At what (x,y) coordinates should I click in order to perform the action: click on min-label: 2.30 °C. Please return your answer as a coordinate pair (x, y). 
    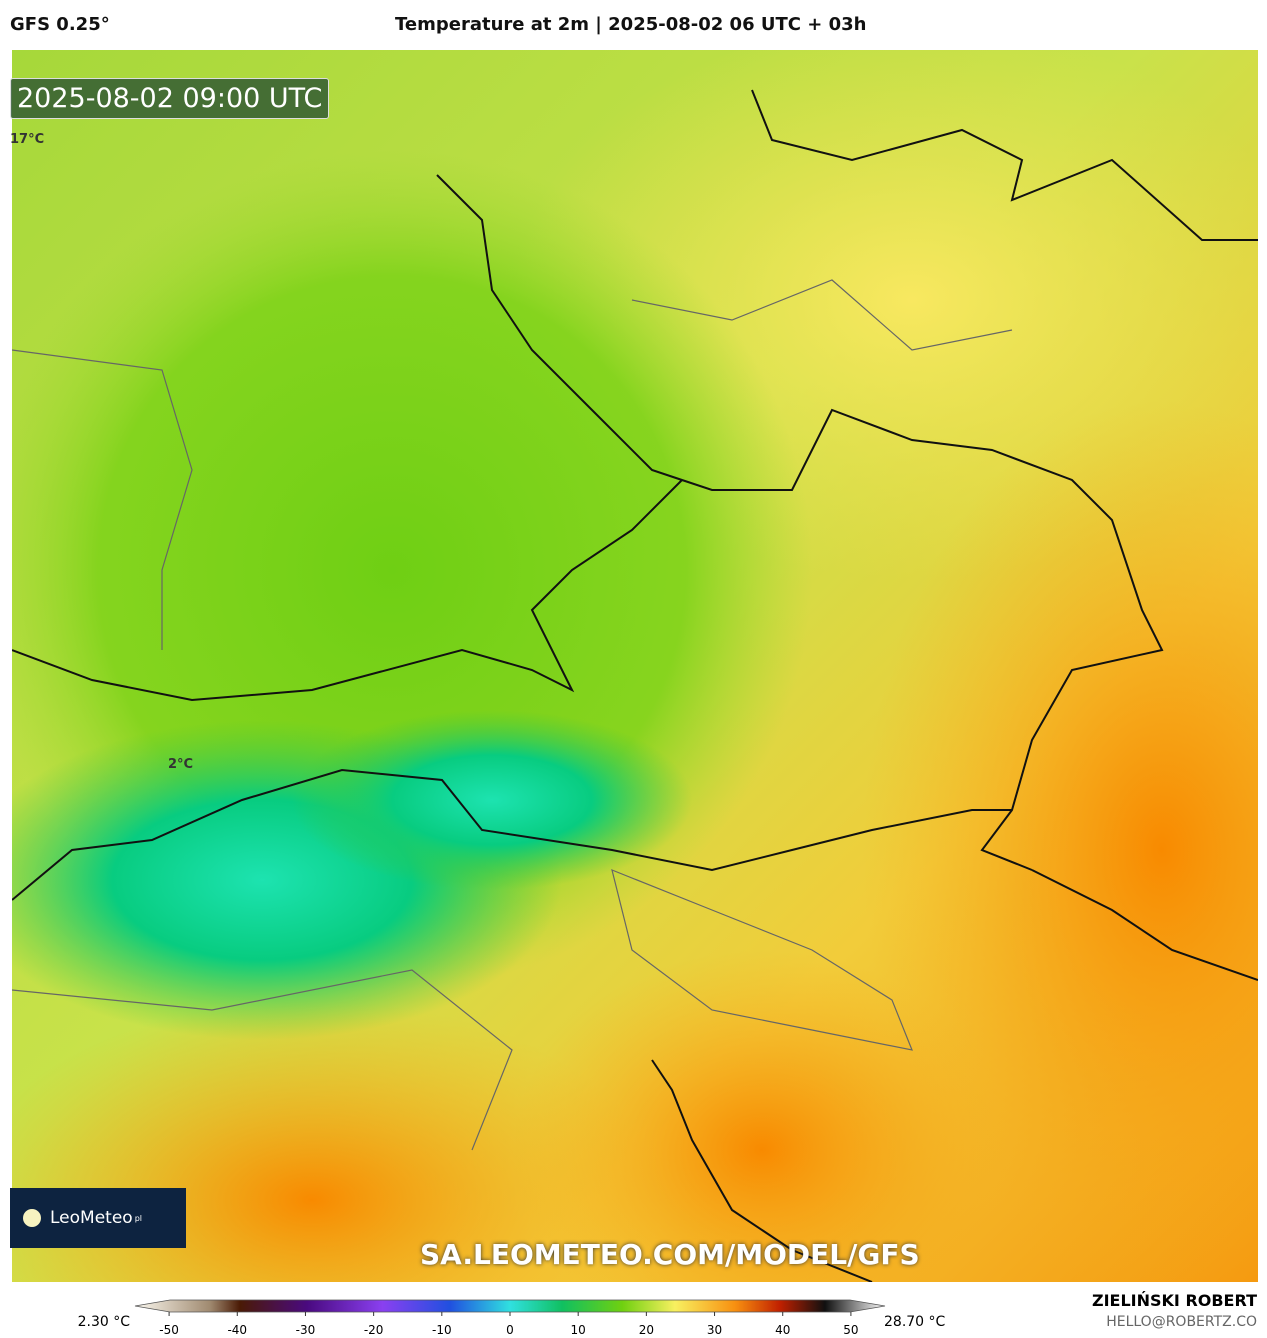
    Looking at the image, I should click on (104, 1322).